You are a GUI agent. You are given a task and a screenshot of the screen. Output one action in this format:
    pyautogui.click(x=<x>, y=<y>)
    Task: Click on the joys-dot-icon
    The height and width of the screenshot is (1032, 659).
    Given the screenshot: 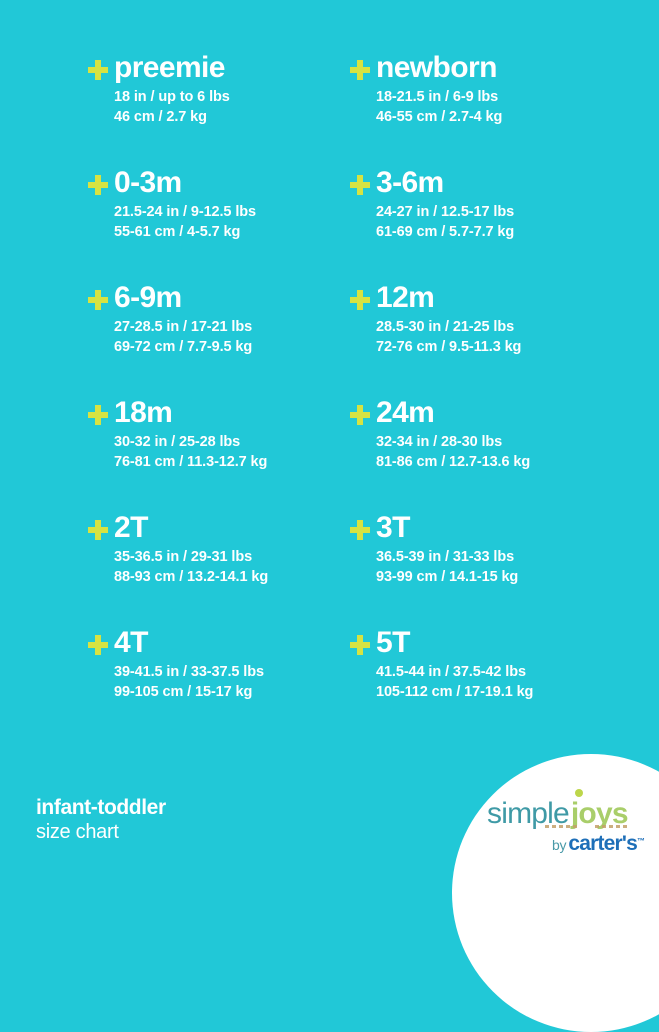 What is the action you would take?
    pyautogui.click(x=578, y=793)
    